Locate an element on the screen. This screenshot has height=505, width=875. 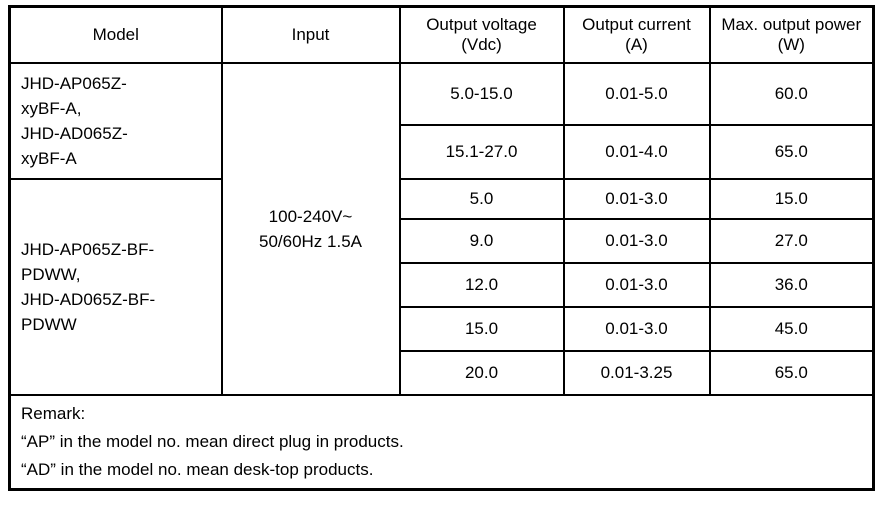
table-row: 9.0 0.01-3.0 27.0 is located at coordinates (442, 240).